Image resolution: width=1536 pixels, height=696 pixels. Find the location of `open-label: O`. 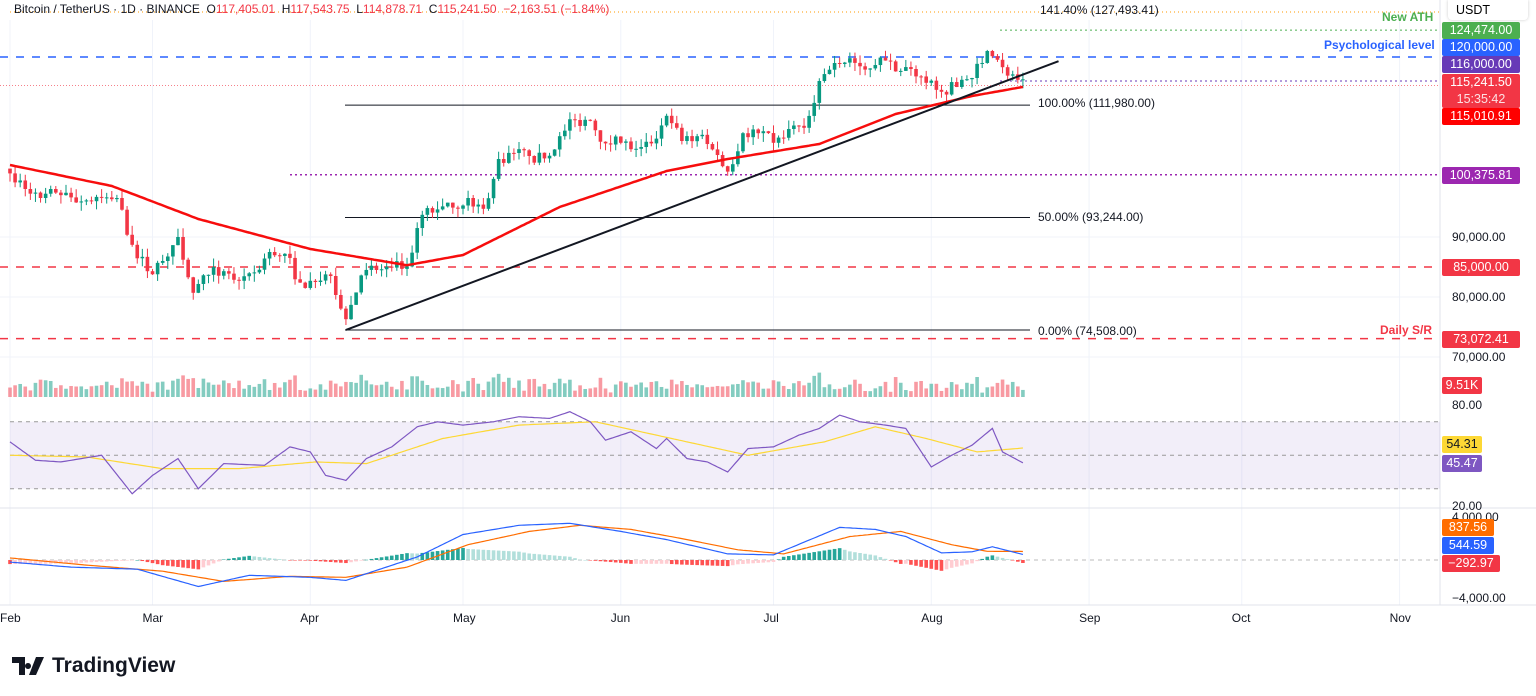

open-label: O is located at coordinates (211, 9).